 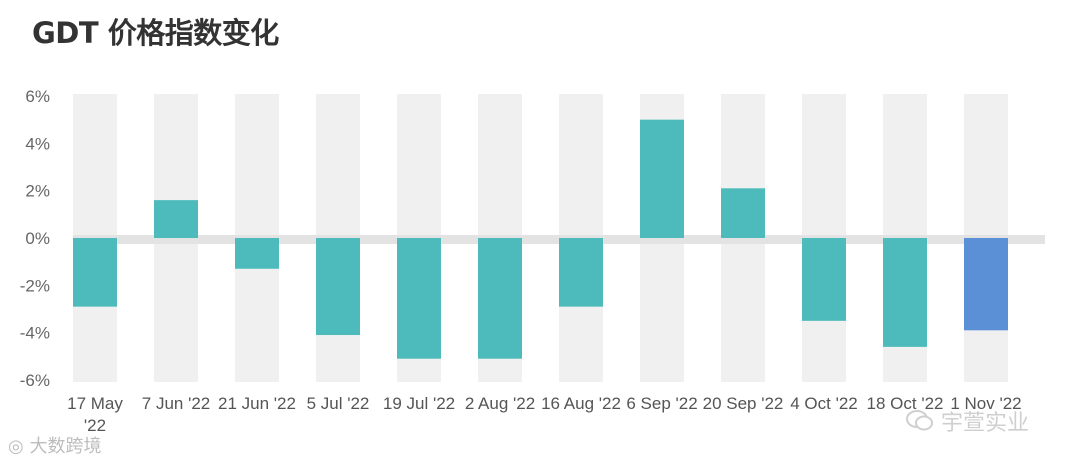 I want to click on watermark-right: 宇萱实业, so click(x=967, y=421).